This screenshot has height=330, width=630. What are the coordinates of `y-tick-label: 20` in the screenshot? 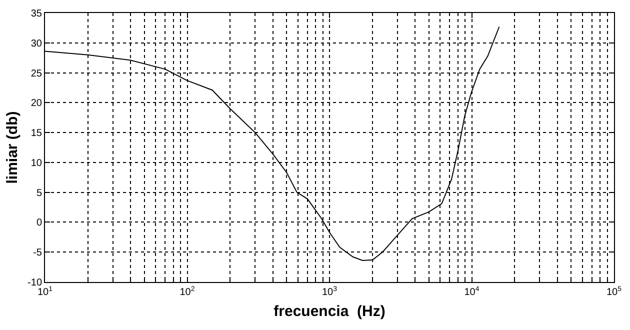 It's located at (36, 104).